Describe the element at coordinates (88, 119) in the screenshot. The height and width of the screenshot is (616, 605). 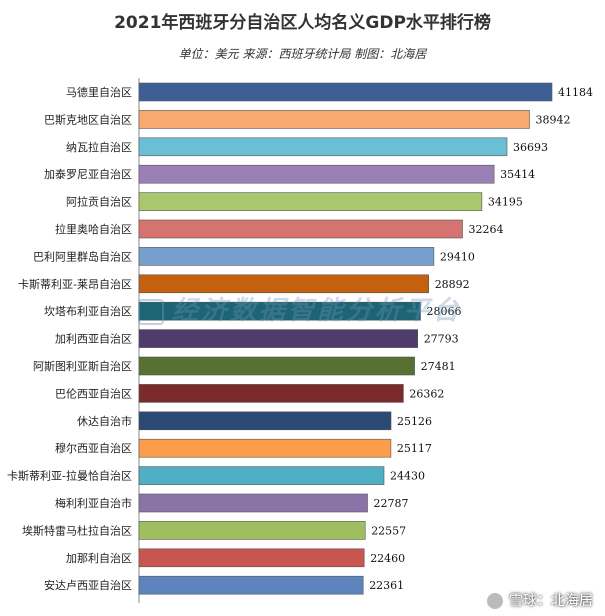
I see `category-label: 巴斯克地区自治区` at that location.